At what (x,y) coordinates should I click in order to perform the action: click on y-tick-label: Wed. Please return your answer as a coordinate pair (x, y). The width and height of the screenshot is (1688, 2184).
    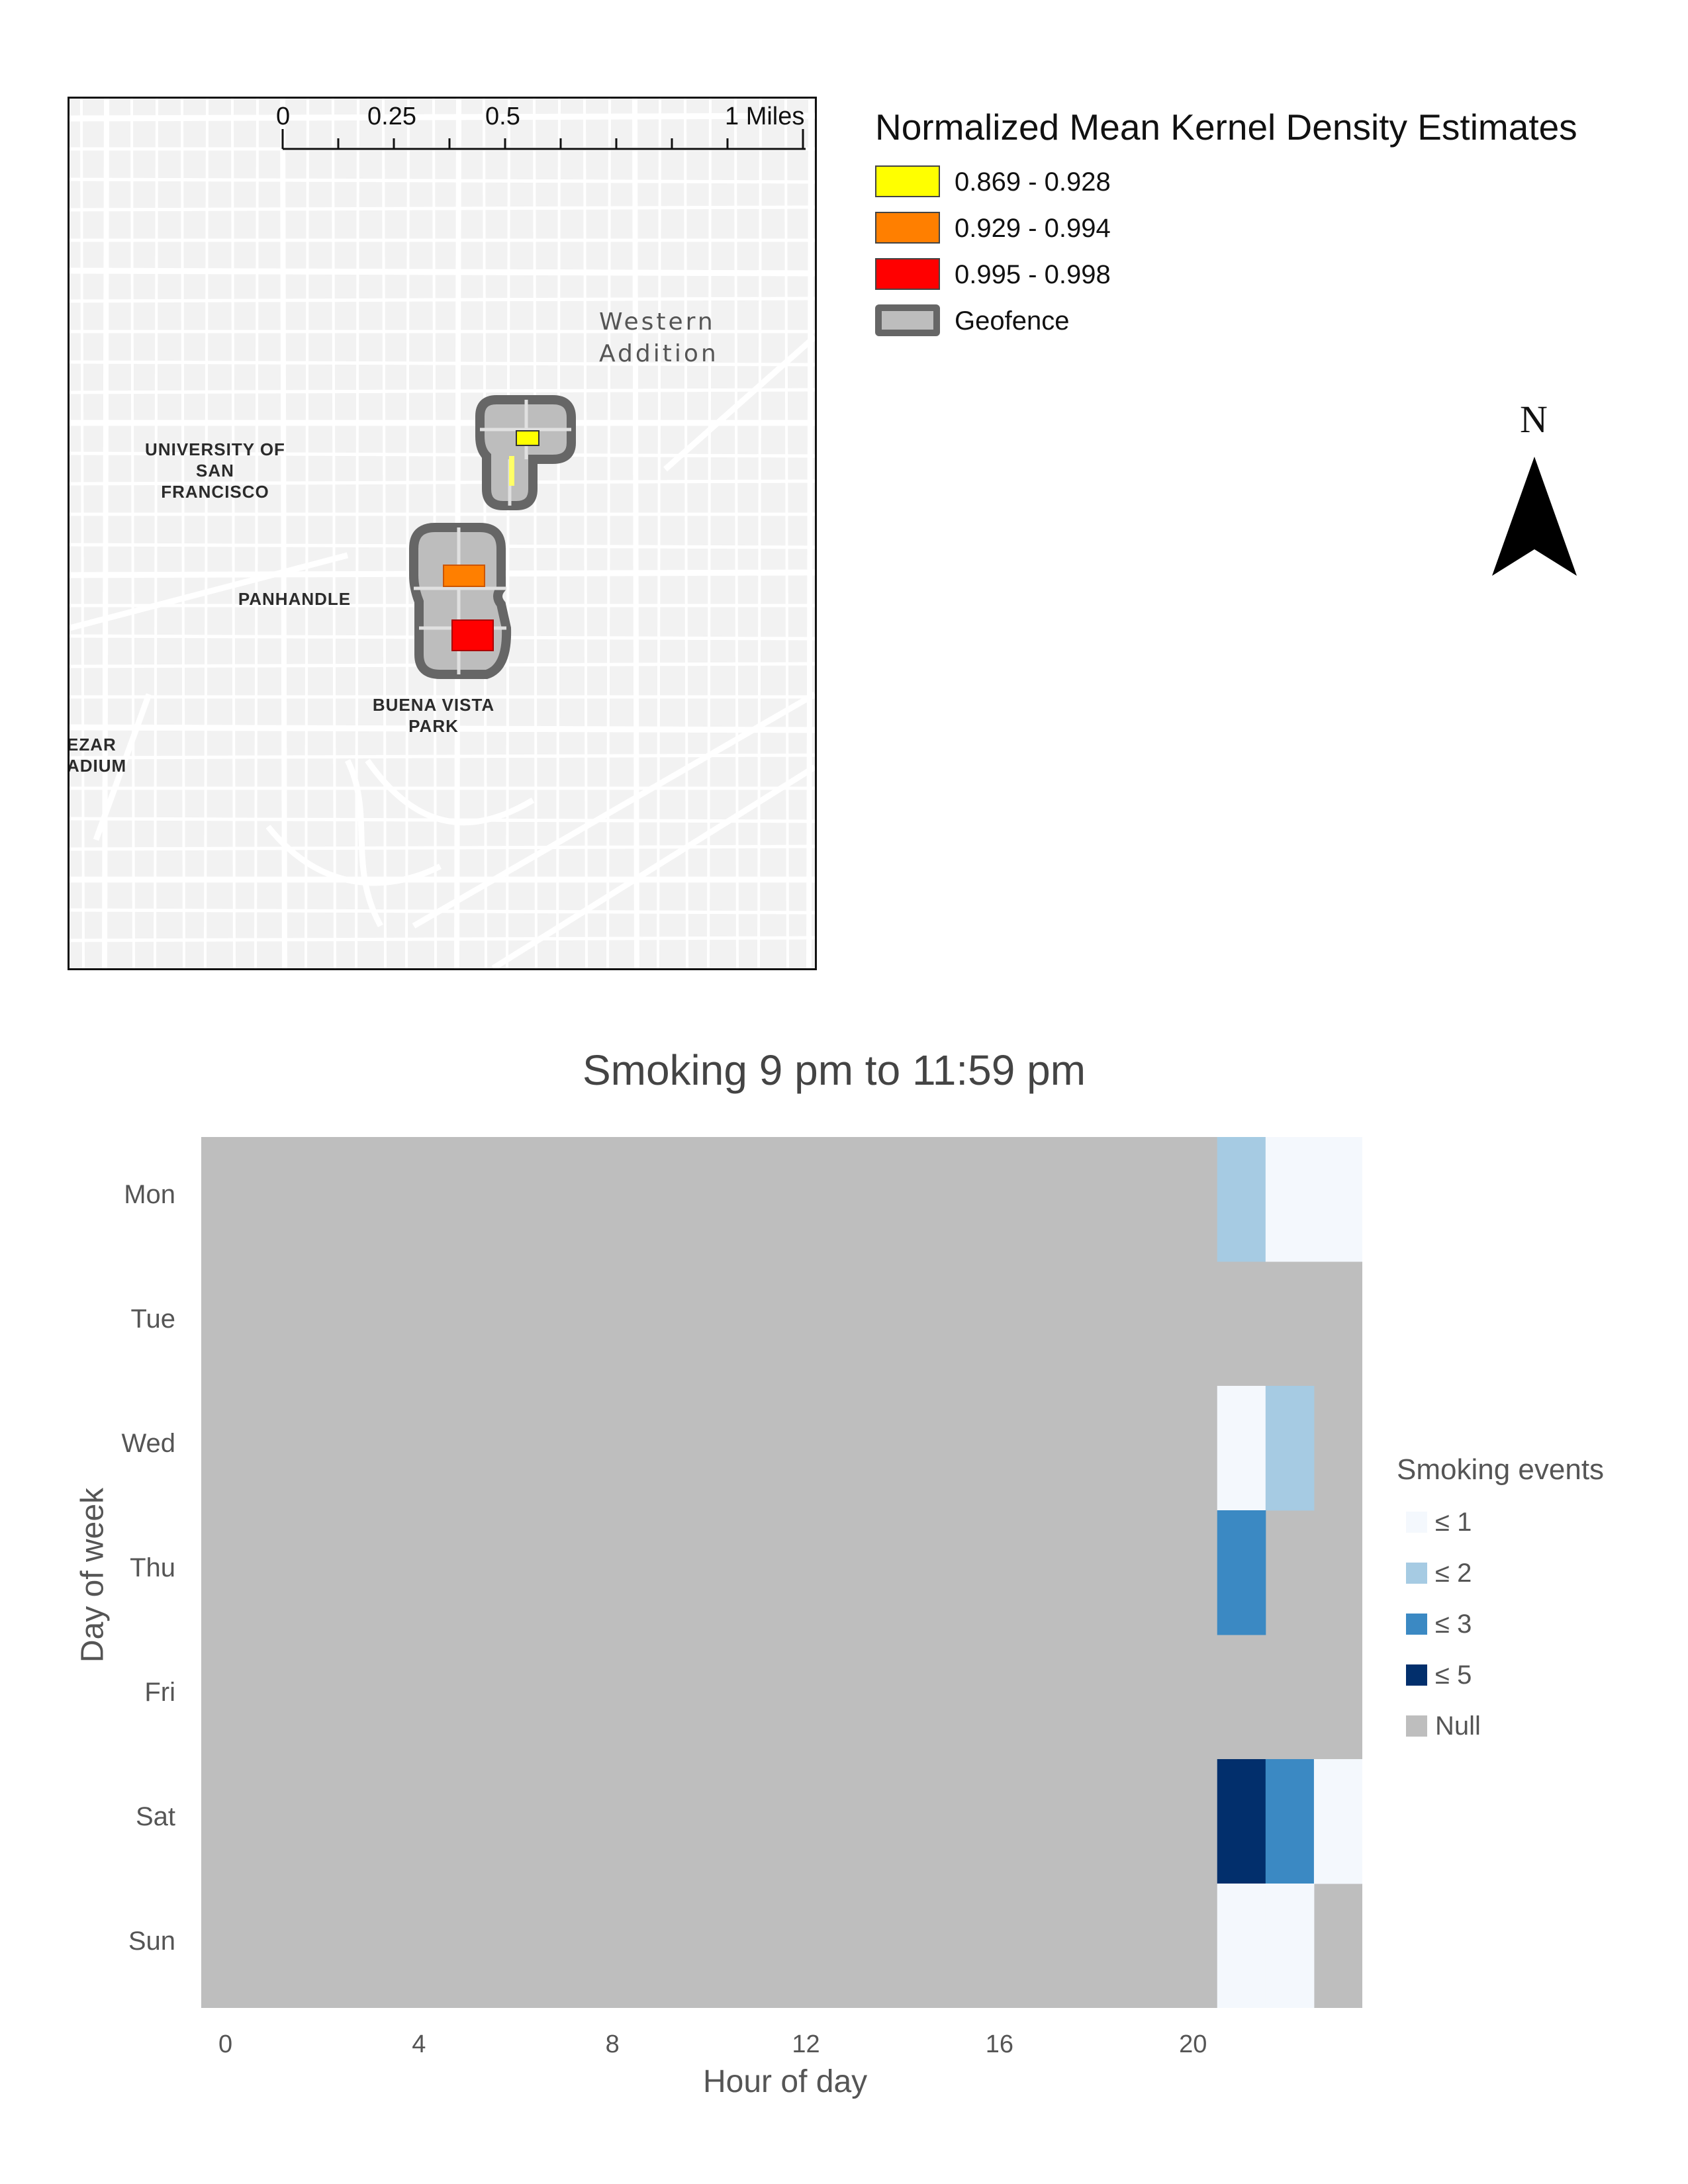
    Looking at the image, I should click on (148, 1443).